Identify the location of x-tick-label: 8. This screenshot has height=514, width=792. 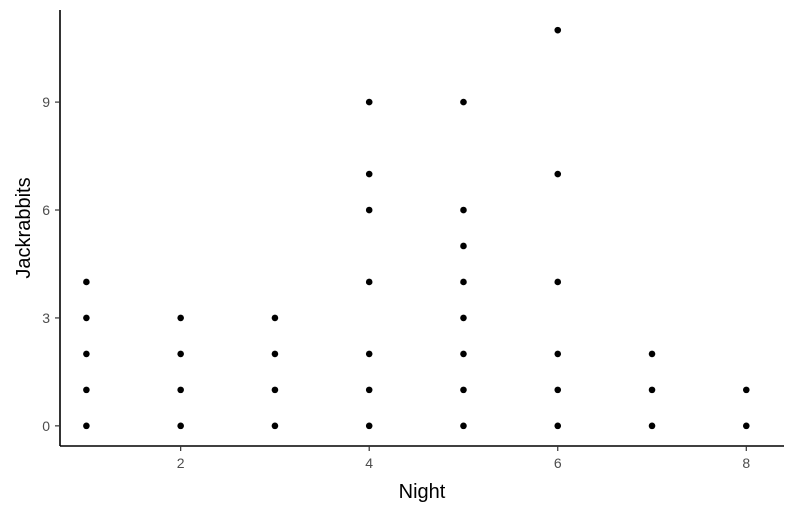
(746, 463).